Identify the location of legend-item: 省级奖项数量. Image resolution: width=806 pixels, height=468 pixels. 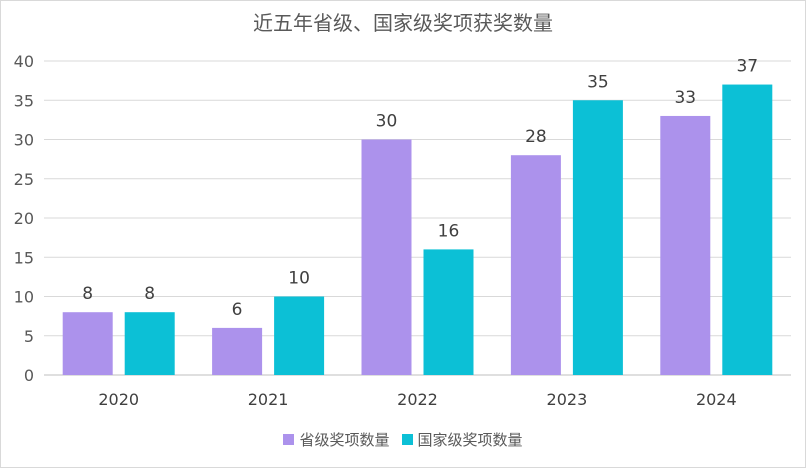
(336, 439).